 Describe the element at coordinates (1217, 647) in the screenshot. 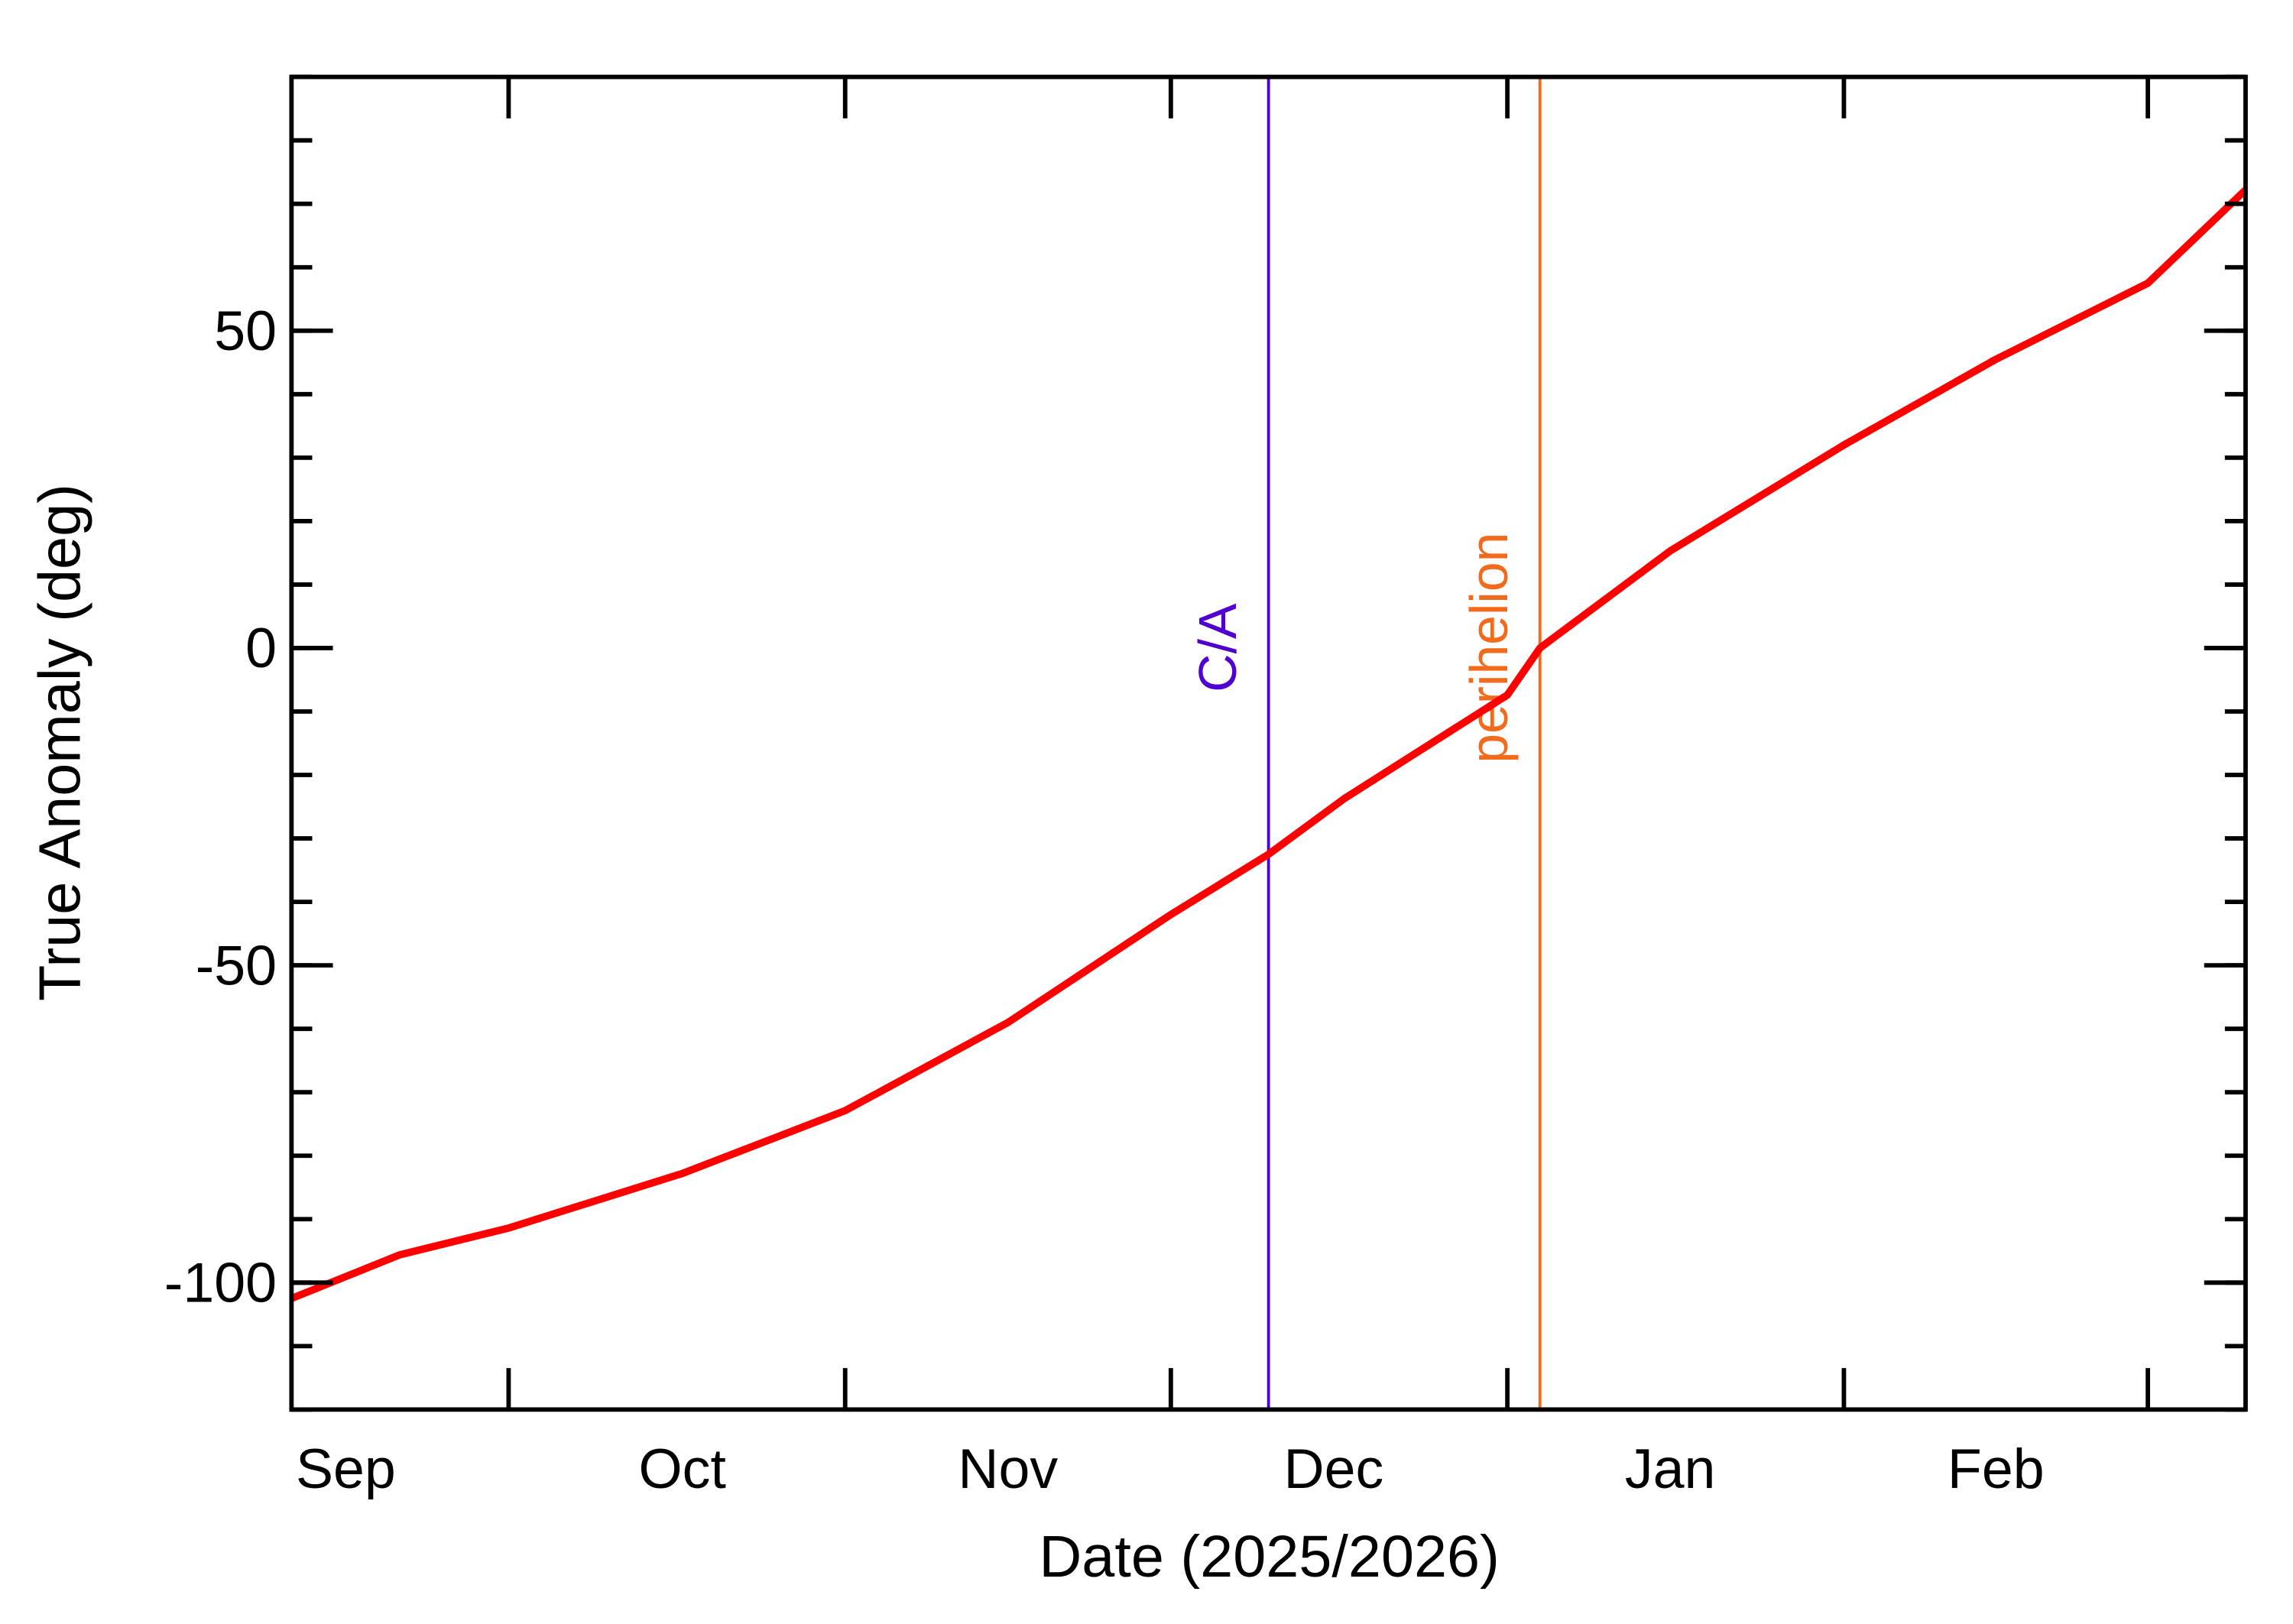

I see `annotation-label: C/A` at that location.